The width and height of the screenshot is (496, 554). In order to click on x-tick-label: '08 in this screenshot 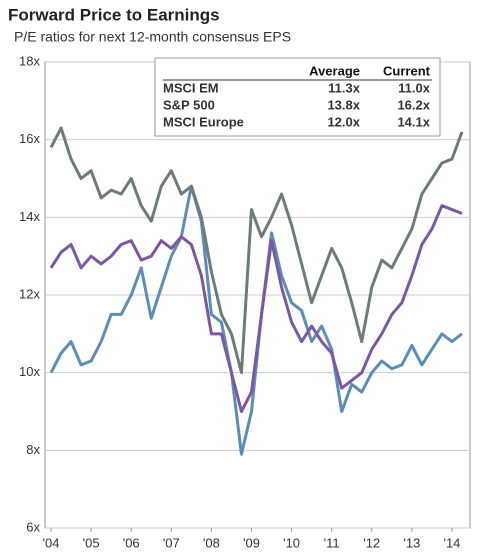, I will do `click(211, 542)`.